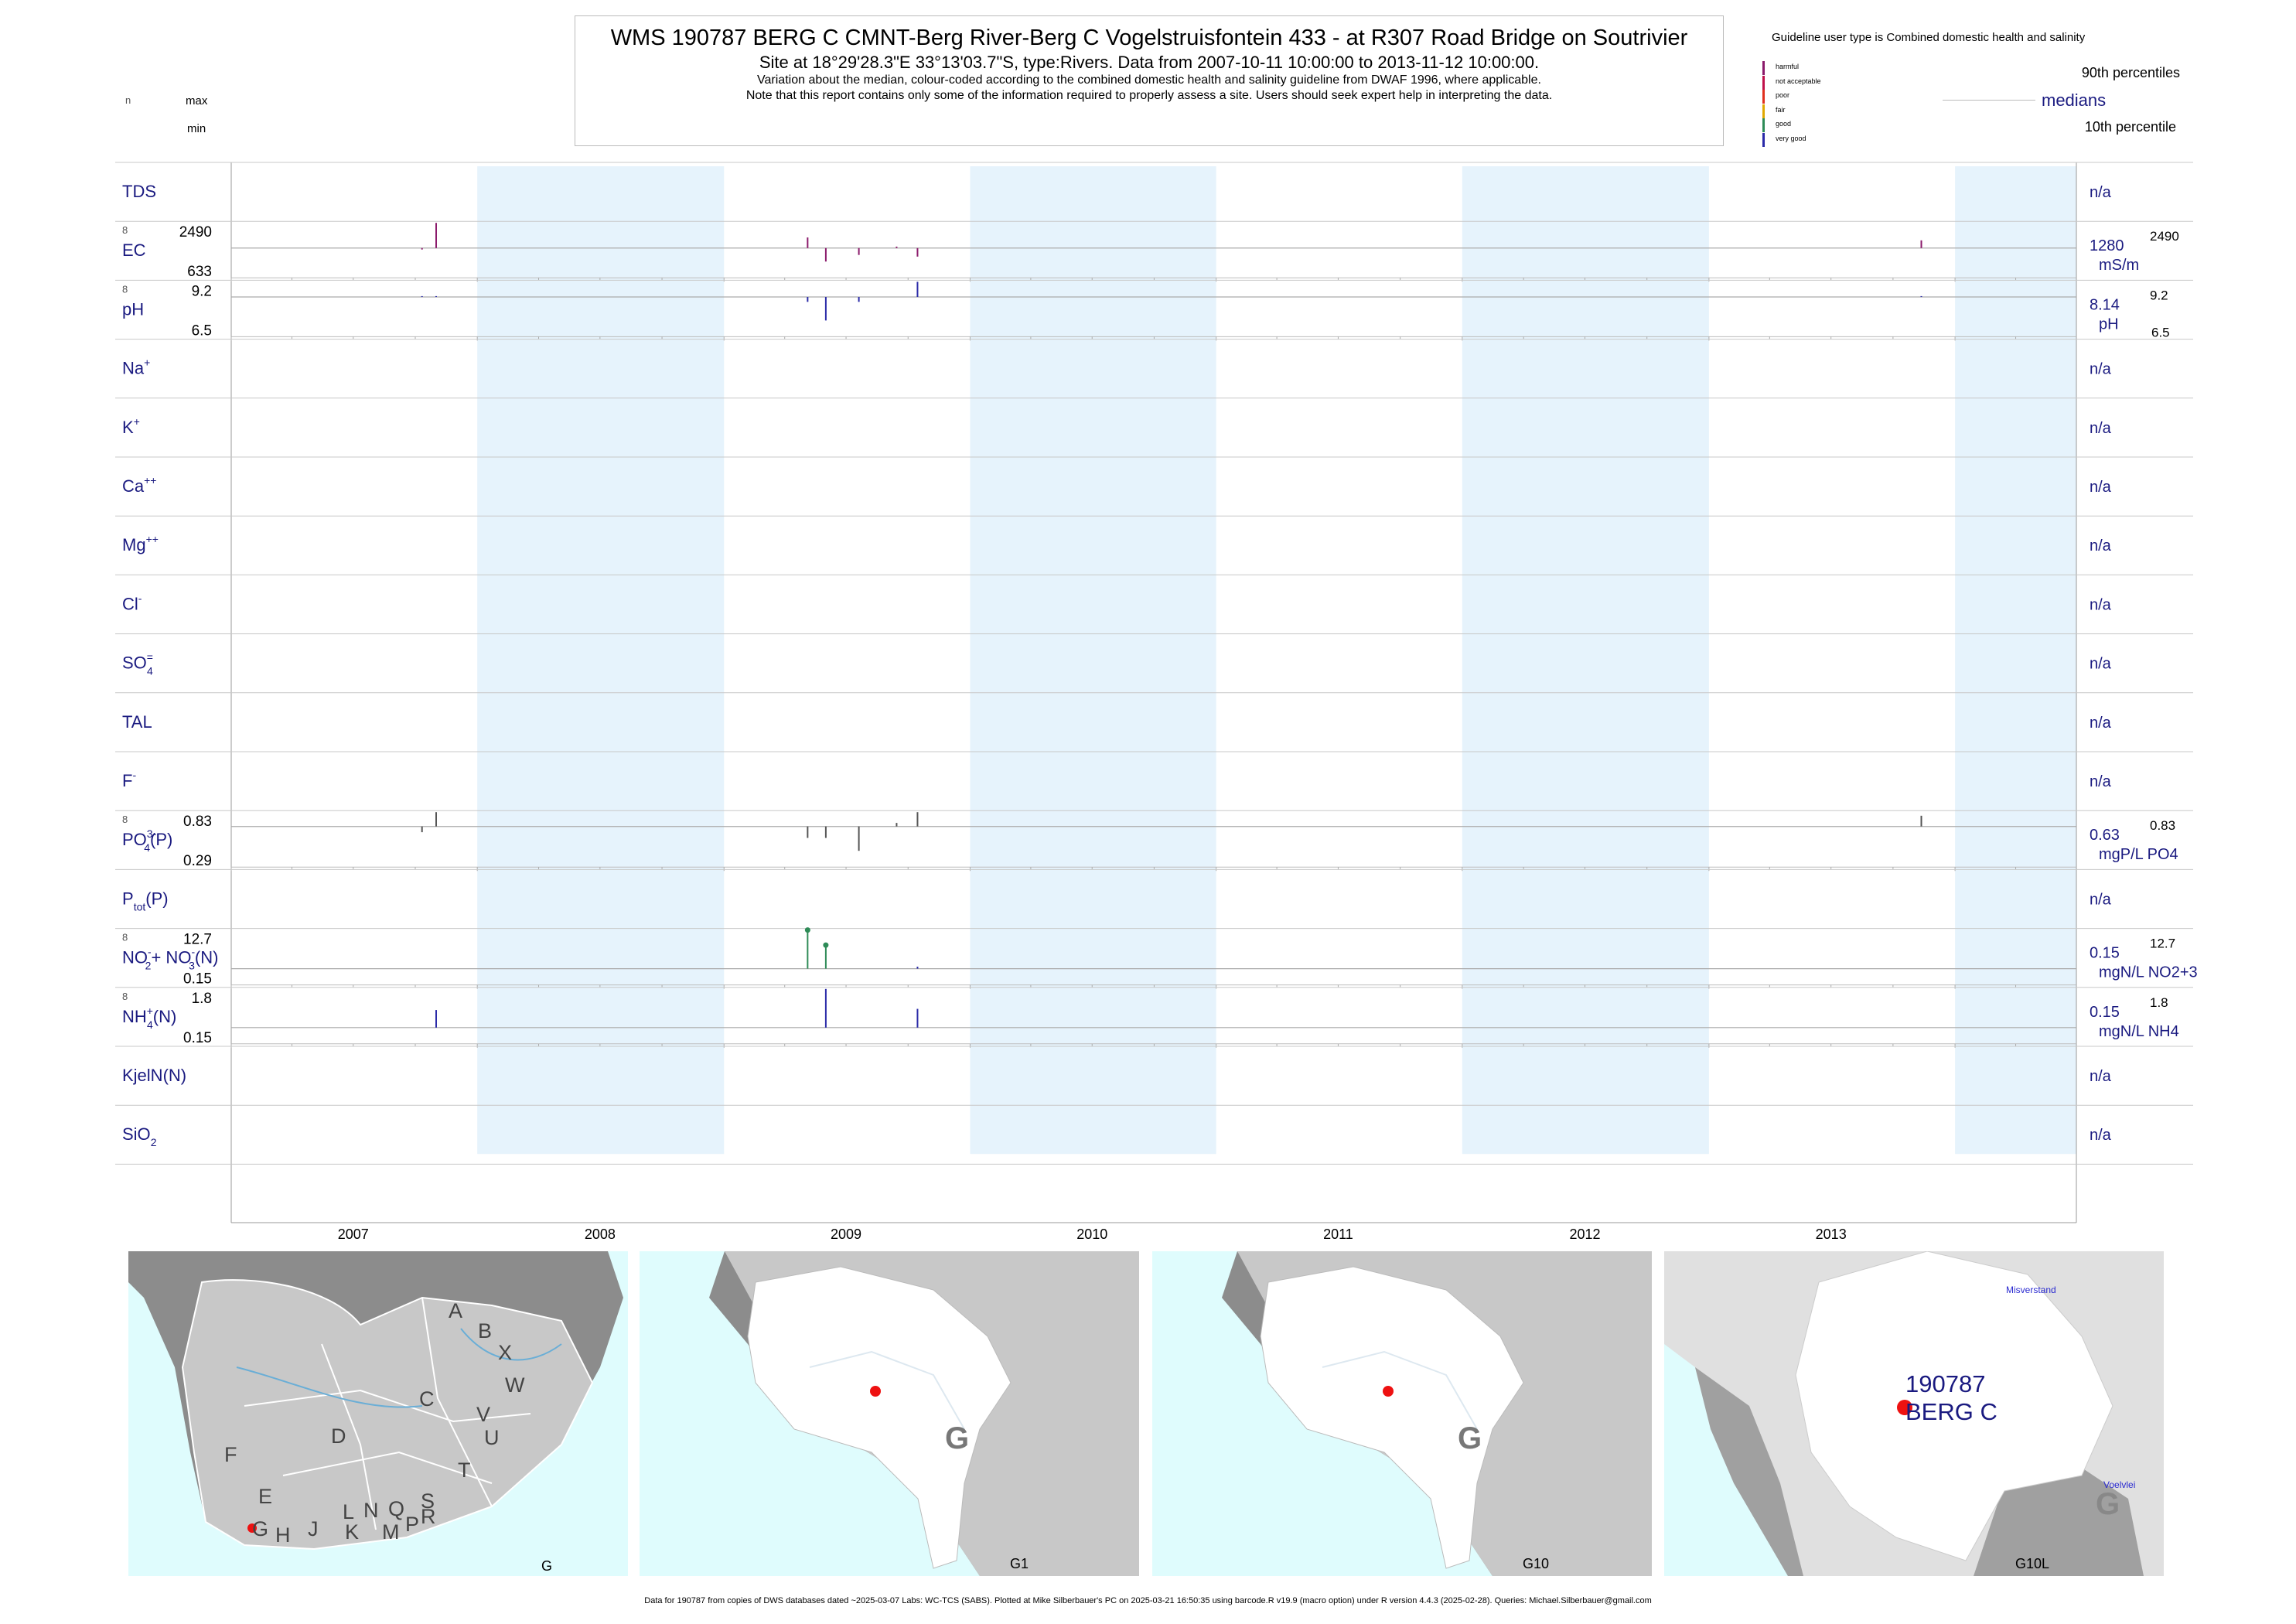 The height and width of the screenshot is (1624, 2296). What do you see at coordinates (352, 1532) in the screenshot?
I see `drainage-region-letter: K` at bounding box center [352, 1532].